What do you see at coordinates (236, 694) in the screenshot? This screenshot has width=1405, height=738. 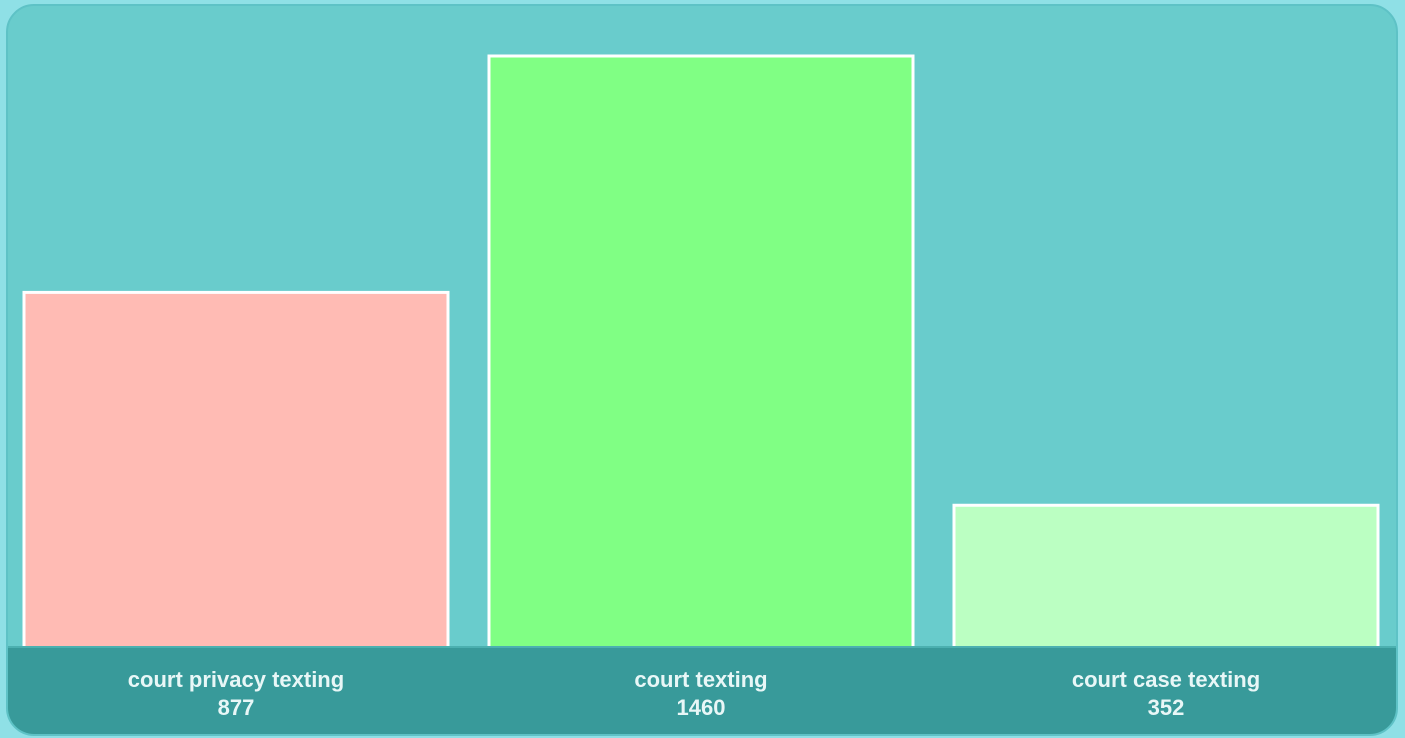 I see `bar-label-0: court privacy texting 877` at bounding box center [236, 694].